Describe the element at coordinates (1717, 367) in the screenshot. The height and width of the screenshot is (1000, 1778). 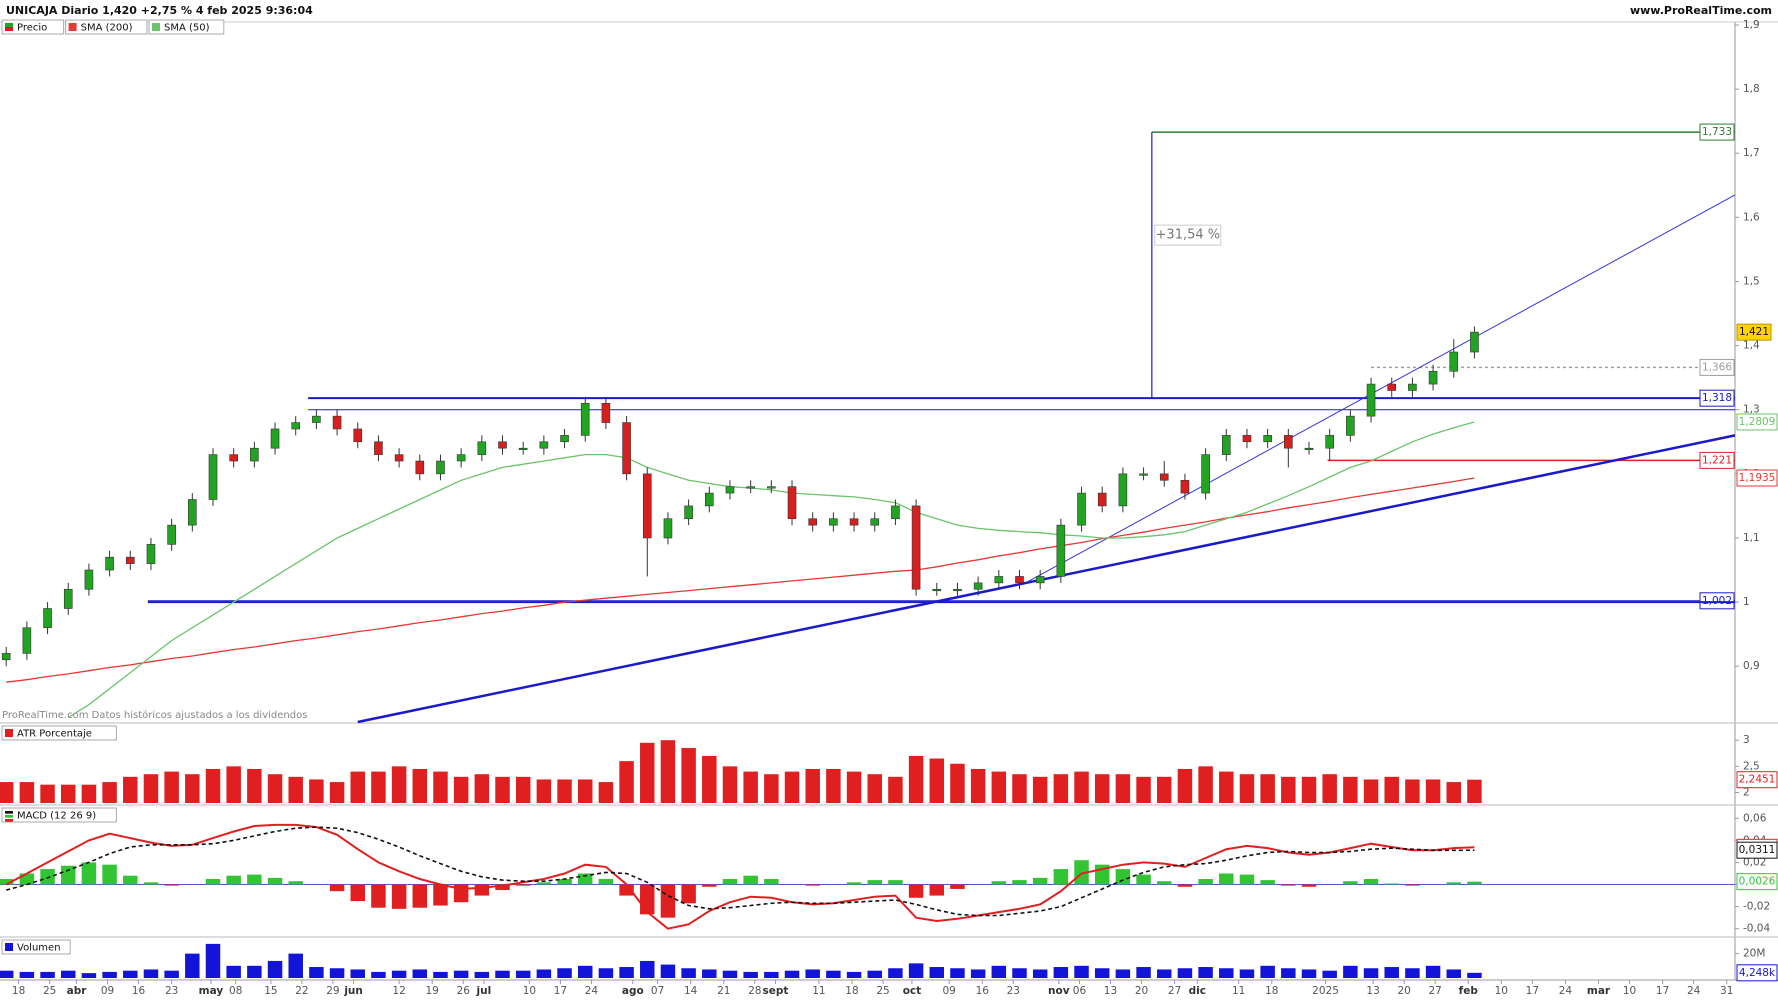
I see `level-label: 1,366` at that location.